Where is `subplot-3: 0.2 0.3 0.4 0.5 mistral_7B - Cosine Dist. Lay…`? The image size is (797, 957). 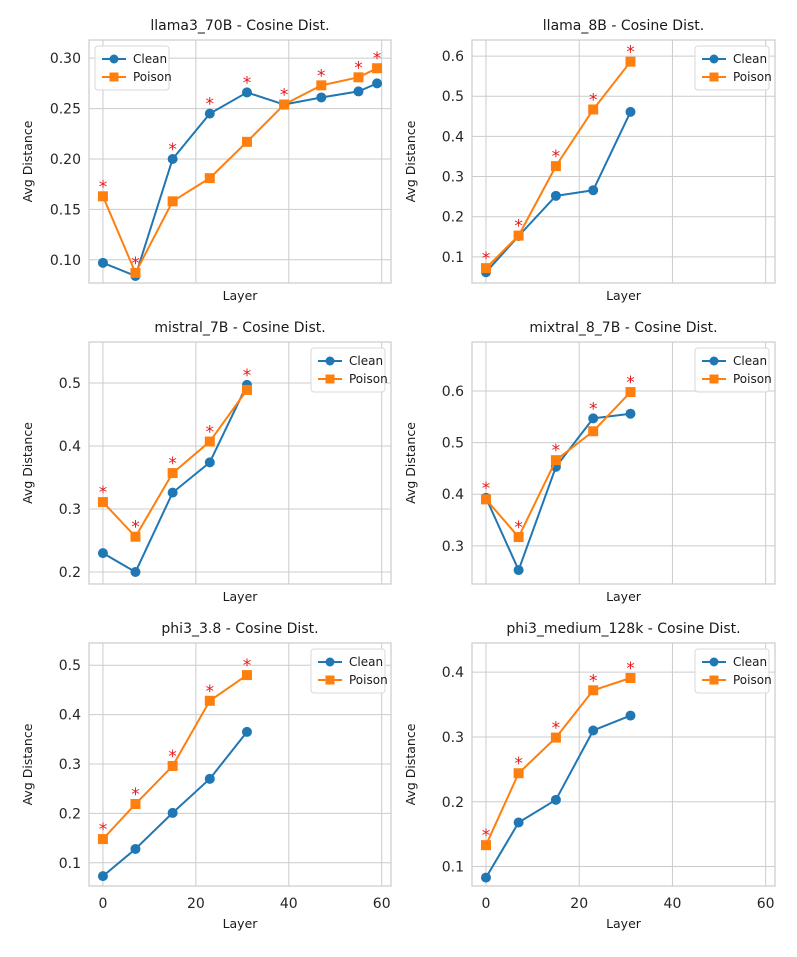
subplot-3: 0.2 0.3 0.4 0.5 mistral_7B - Cosine Dist. Lay… is located at coordinates (206, 462).